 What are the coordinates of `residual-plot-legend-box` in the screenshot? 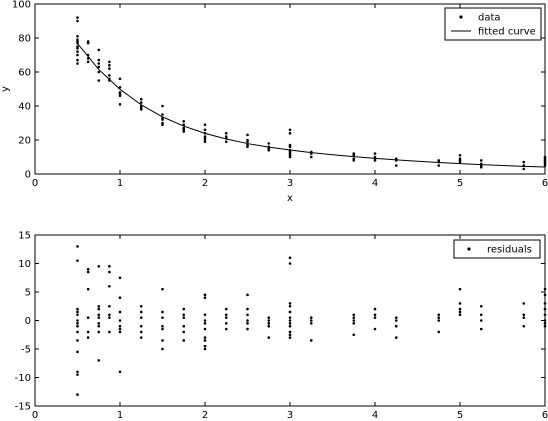 It's located at (497, 249).